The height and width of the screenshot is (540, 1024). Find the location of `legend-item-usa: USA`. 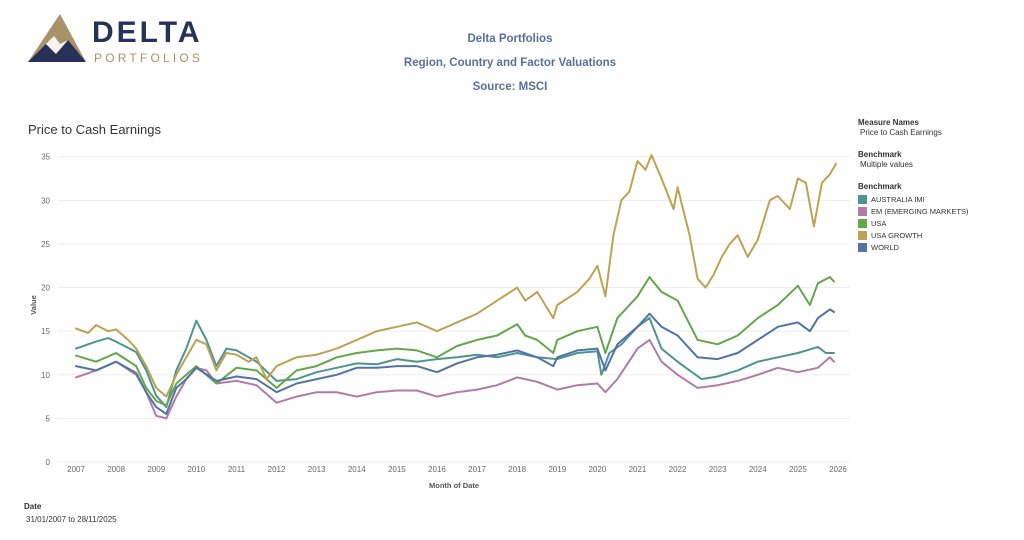

legend-item-usa: USA is located at coordinates (938, 223).